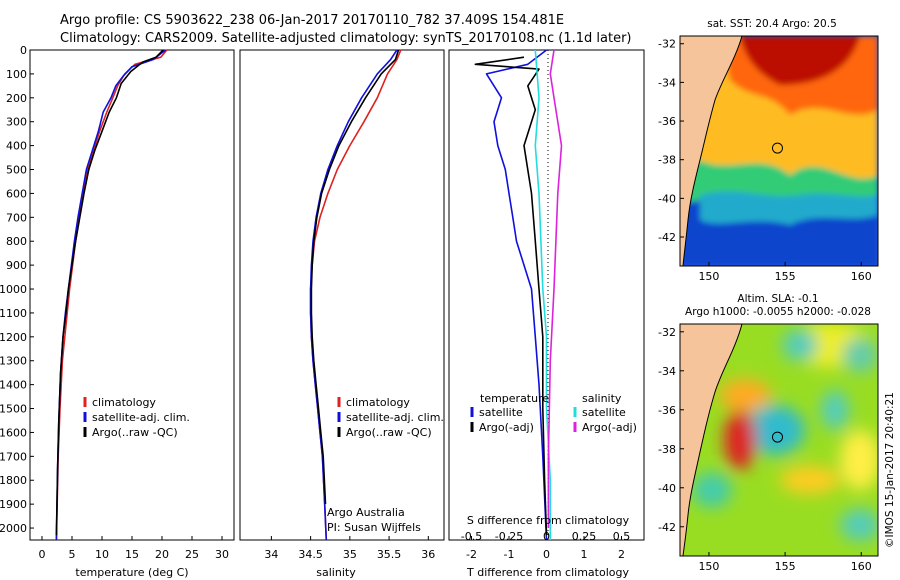 Image resolution: width=900 pixels, height=580 pixels. Describe the element at coordinates (555, 288) in the screenshot. I see `series-line-salinity-argo-adj-` at that location.